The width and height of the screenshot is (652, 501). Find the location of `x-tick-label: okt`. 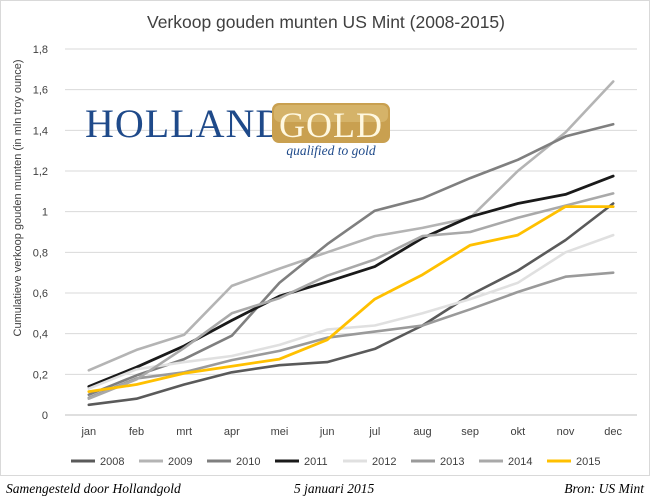

x-tick-label: okt is located at coordinates (517, 432).